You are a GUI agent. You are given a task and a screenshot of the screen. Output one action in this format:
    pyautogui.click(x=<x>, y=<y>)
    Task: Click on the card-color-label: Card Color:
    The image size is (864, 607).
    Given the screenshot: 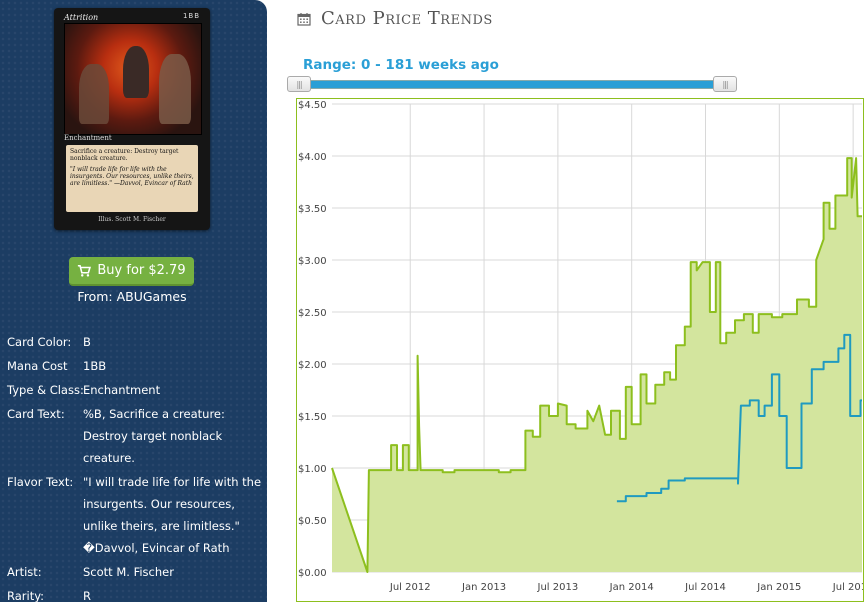 What is the action you would take?
    pyautogui.click(x=39, y=342)
    